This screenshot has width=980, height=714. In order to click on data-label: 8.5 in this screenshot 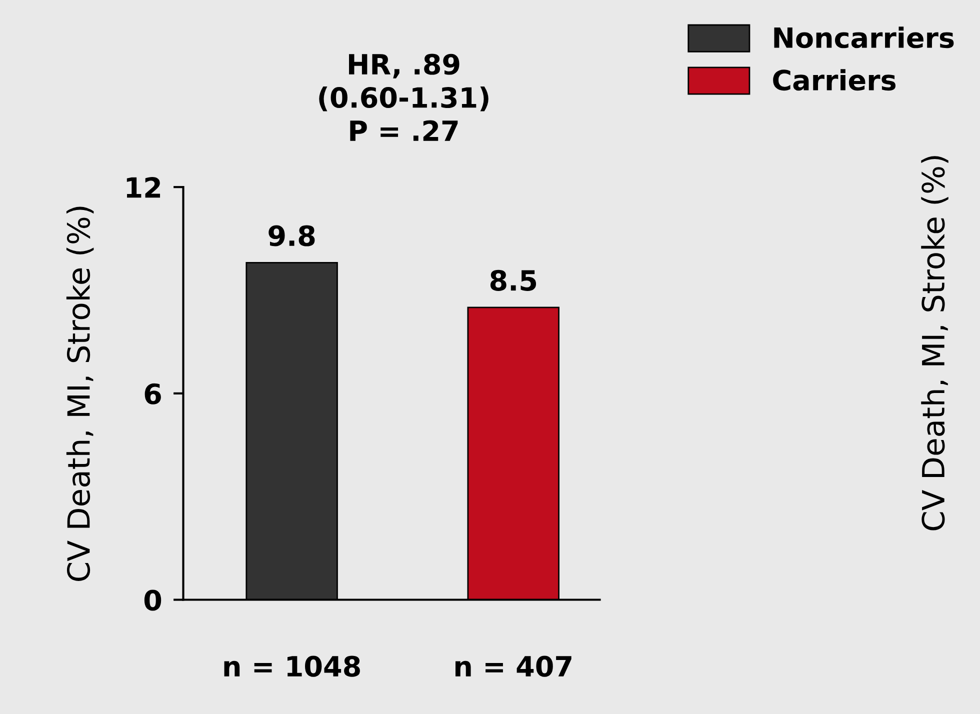, I will do `click(513, 280)`.